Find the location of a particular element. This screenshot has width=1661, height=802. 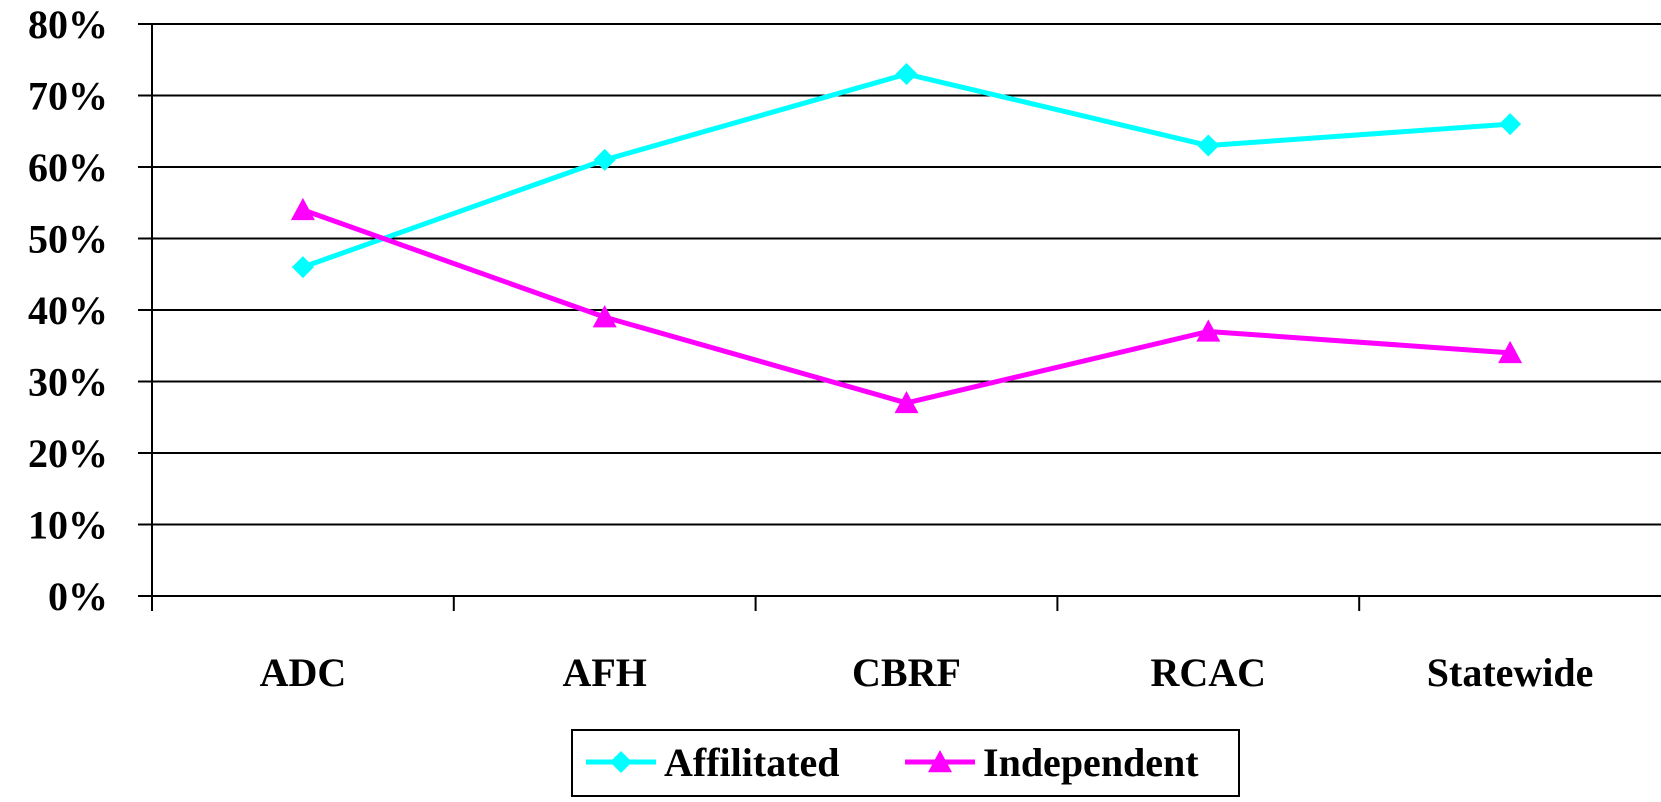

x-axis-tick-labels: ADC AFH CBRF RCAC Statewide is located at coordinates (927, 672).